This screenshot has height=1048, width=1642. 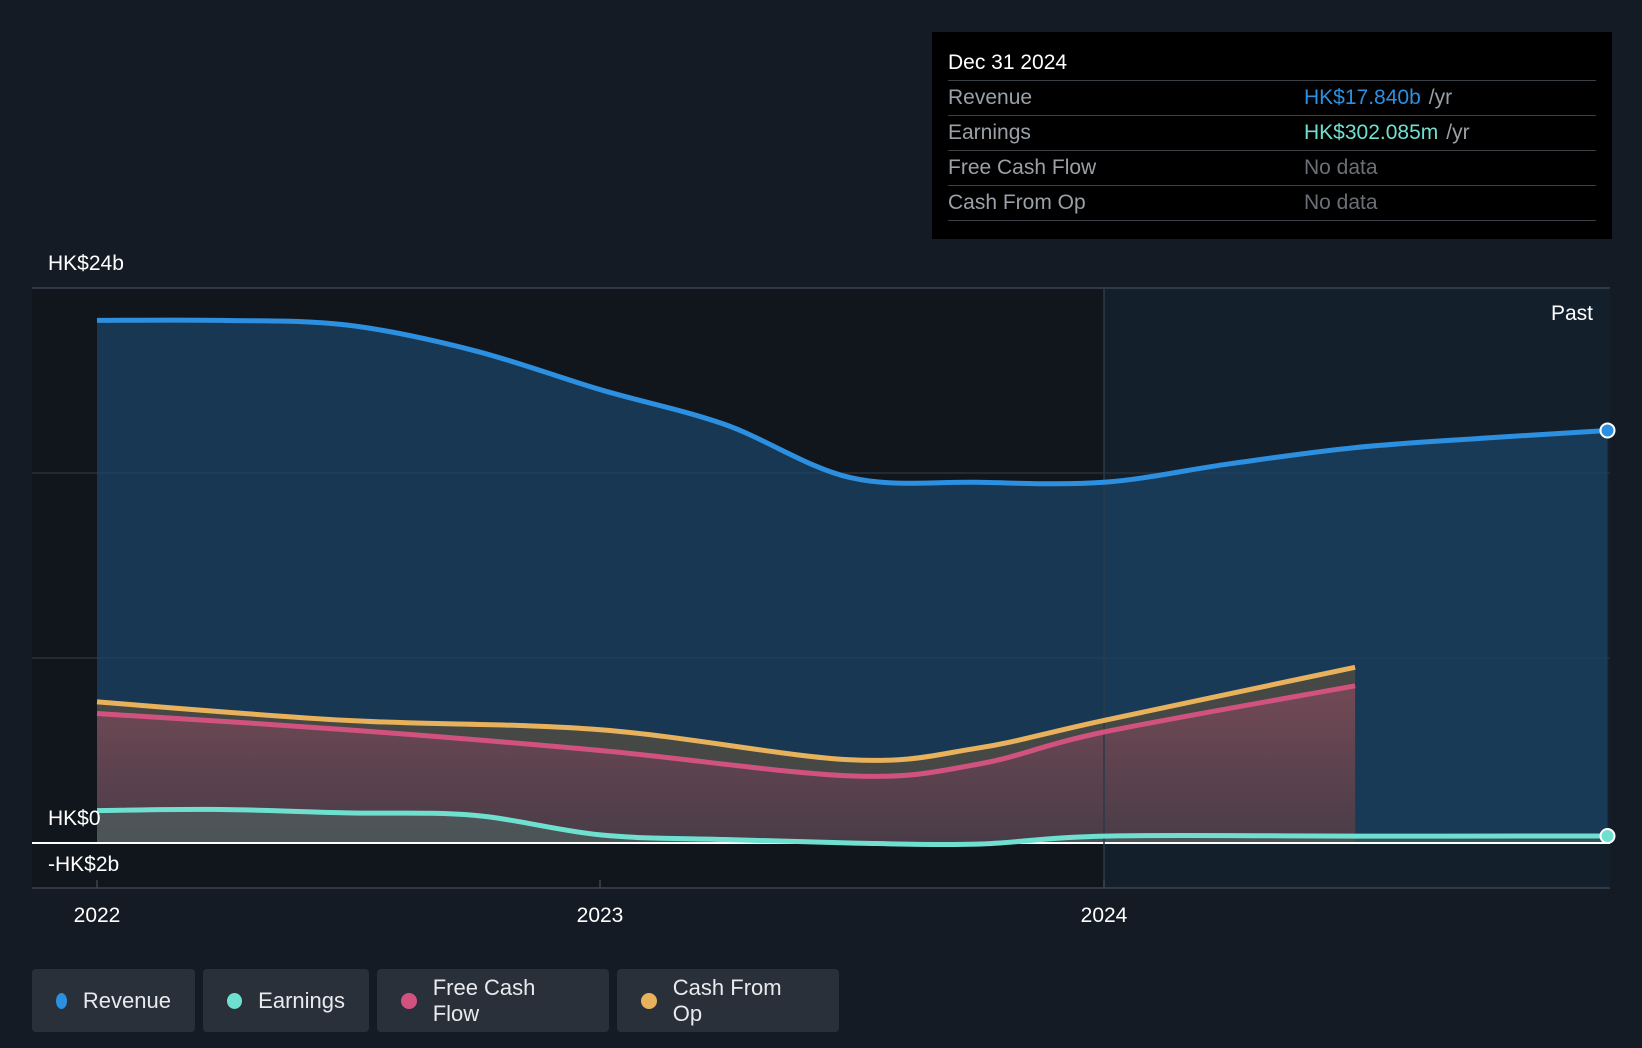 I want to click on legend-label: Earnings, so click(x=301, y=1000).